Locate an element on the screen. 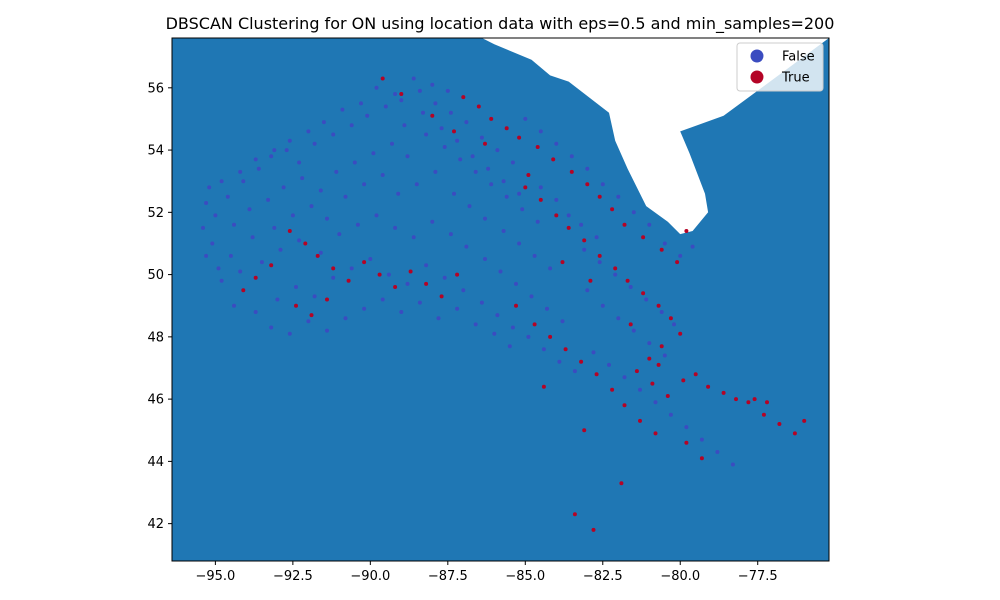  y-tick-label: 56 is located at coordinates (155, 88).